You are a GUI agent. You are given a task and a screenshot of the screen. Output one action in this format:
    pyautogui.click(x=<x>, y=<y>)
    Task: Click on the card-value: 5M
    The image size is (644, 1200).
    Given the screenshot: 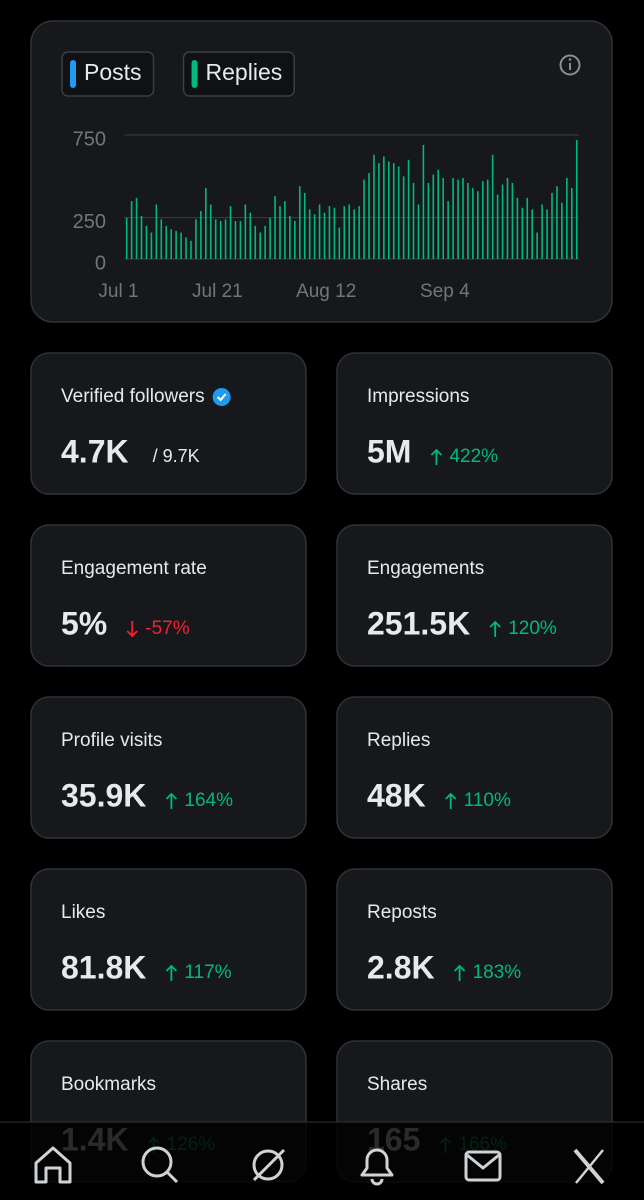 What is the action you would take?
    pyautogui.click(x=389, y=451)
    